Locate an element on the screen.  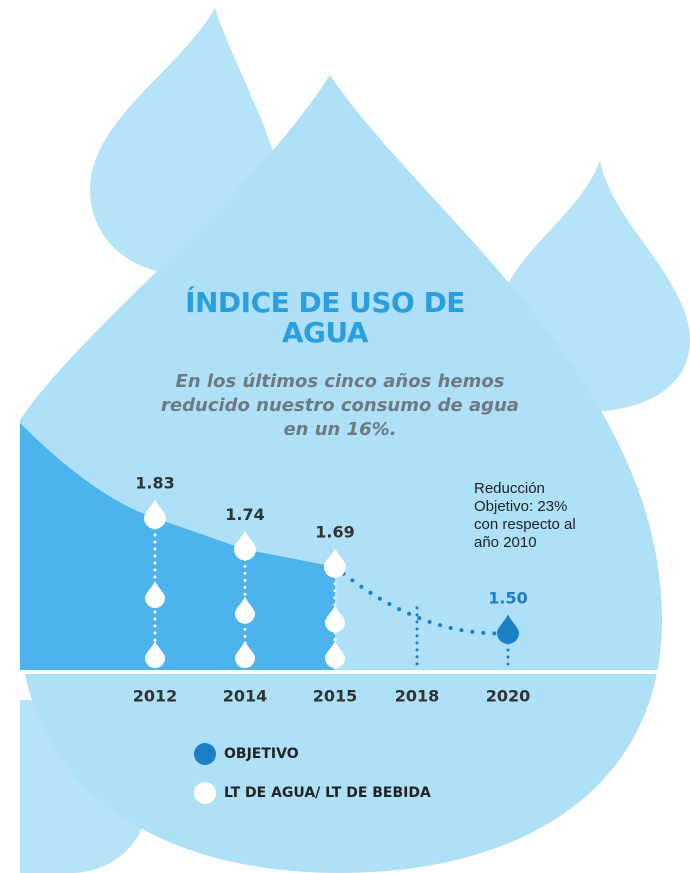
area is located at coordinates (177, 546).